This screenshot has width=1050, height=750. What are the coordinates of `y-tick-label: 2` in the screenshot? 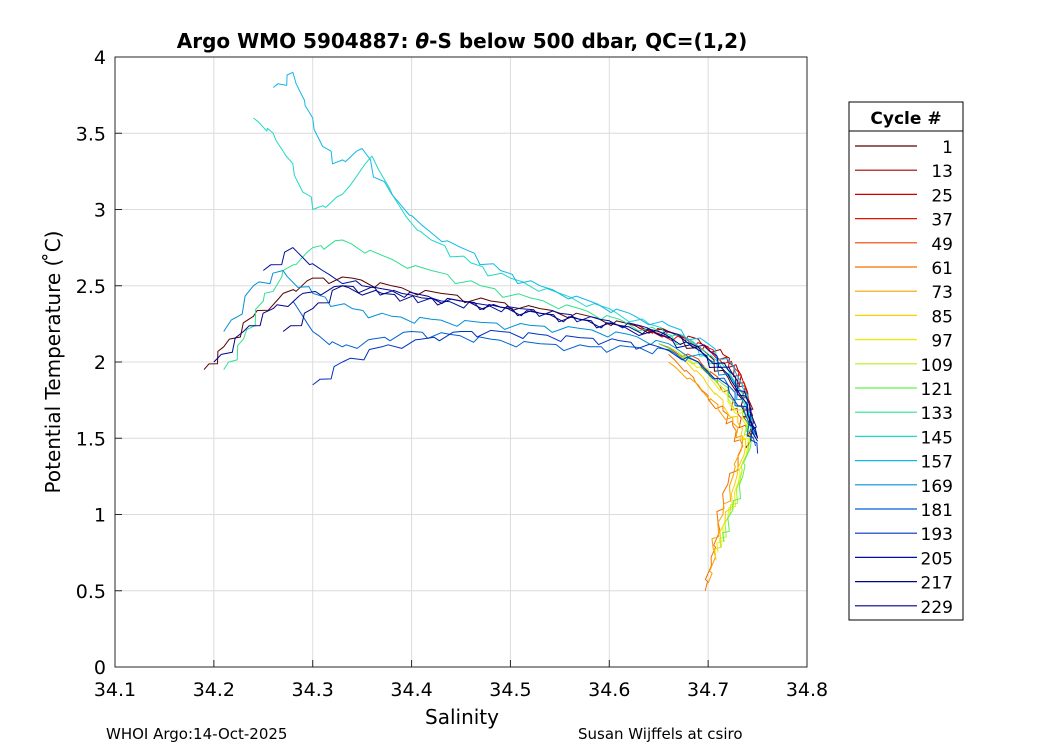 It's located at (100, 363).